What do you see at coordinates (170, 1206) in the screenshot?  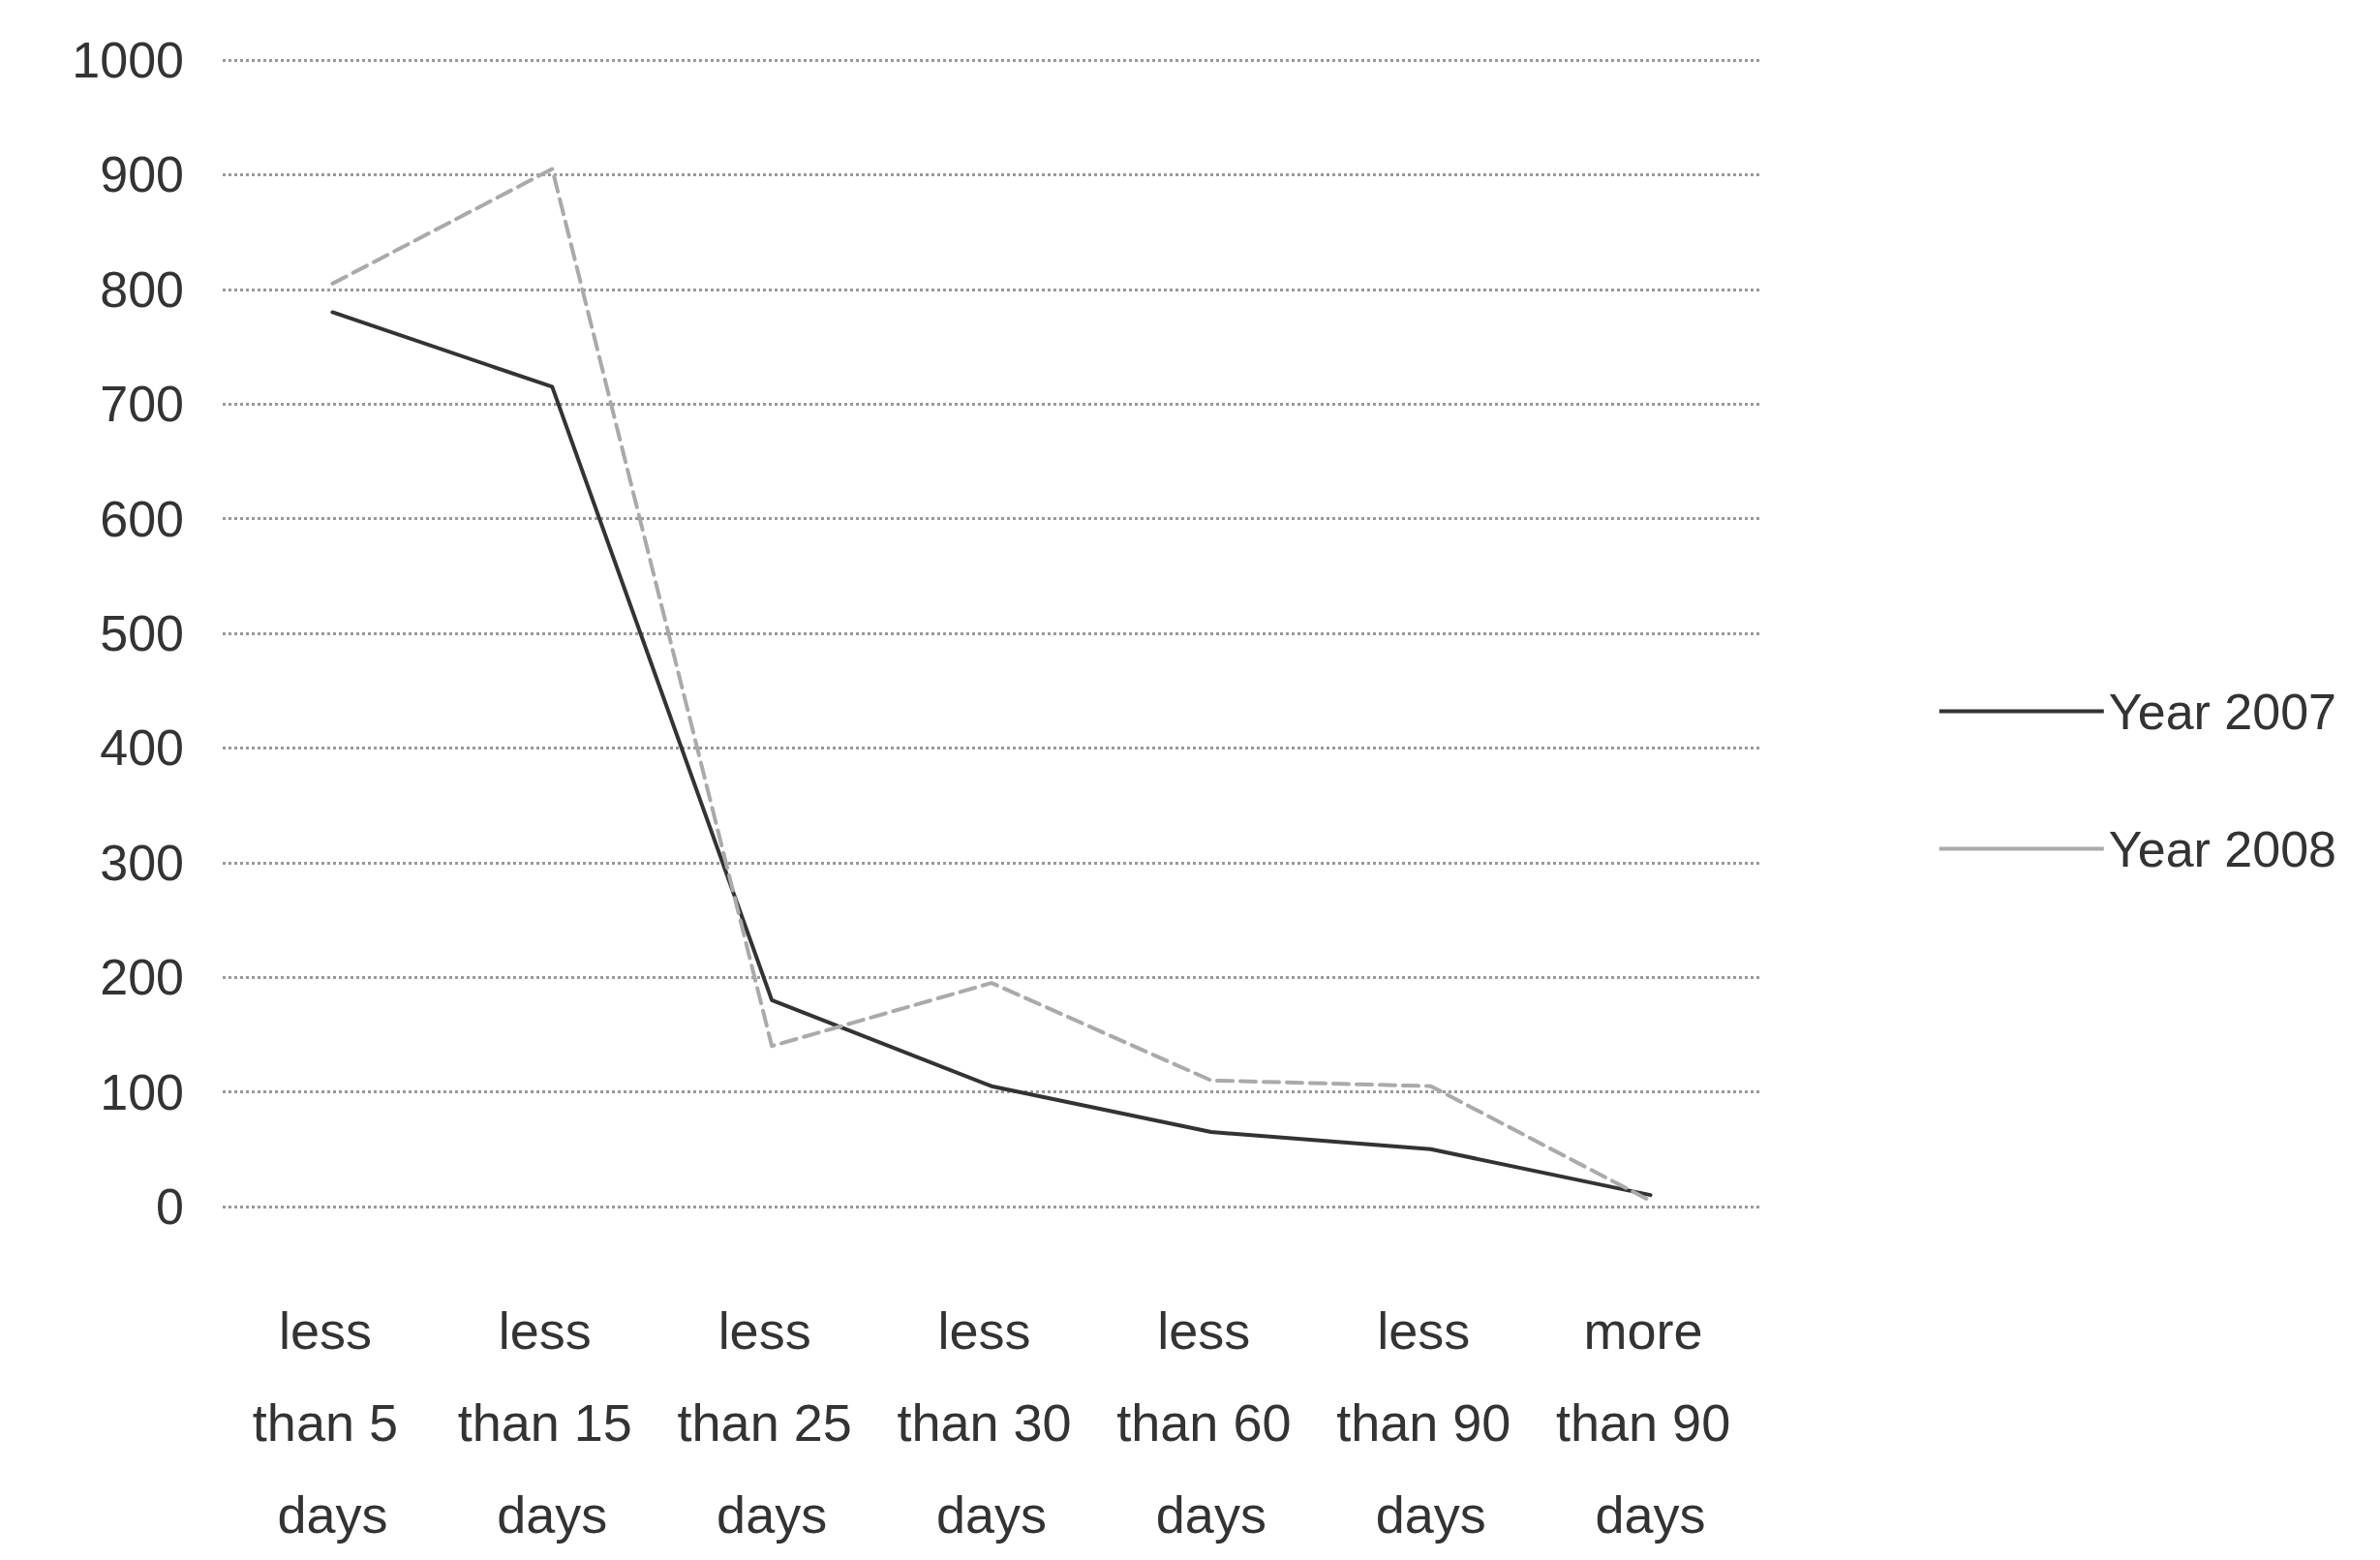 I see `y-tick-label: 0` at bounding box center [170, 1206].